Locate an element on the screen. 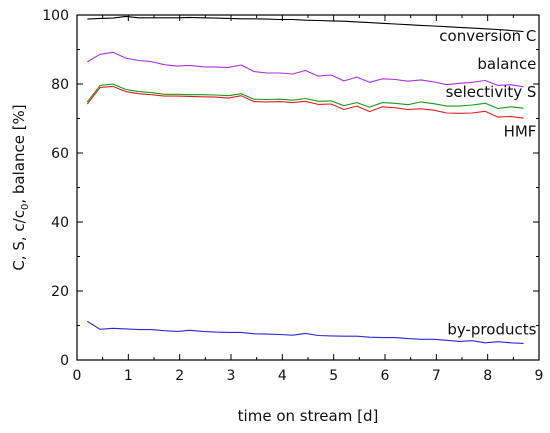 This screenshot has height=433, width=550. x-tick-label: 3 is located at coordinates (231, 376).